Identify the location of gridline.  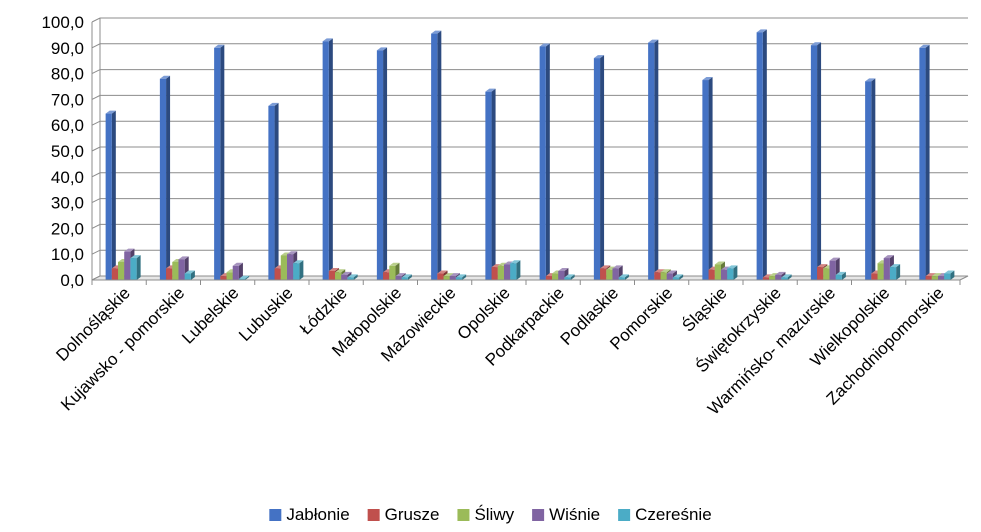
(529, 20).